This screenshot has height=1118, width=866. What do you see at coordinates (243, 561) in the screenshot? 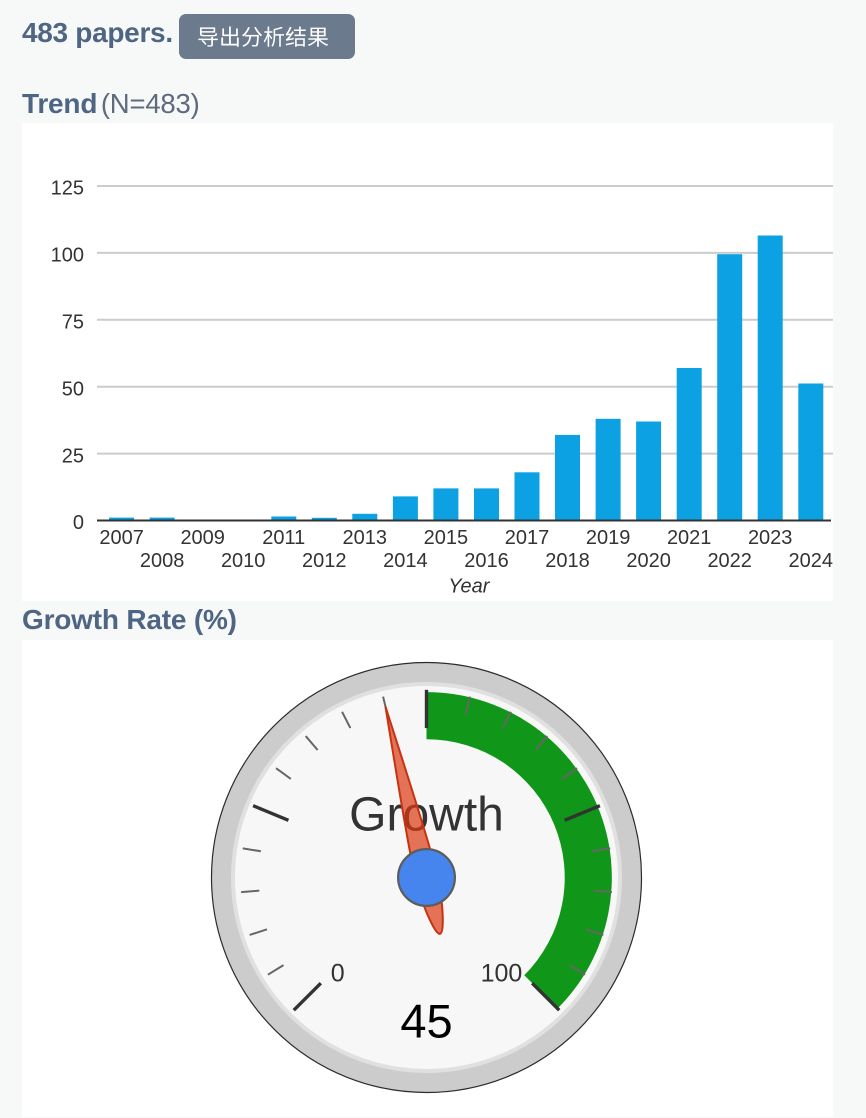
I see `svg-text: 2010` at bounding box center [243, 561].